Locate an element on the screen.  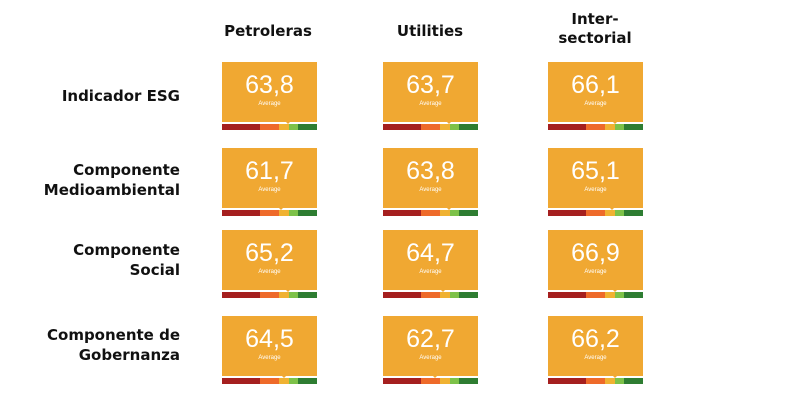
gauge-card: 63,8 Average is located at coordinates (430, 182).